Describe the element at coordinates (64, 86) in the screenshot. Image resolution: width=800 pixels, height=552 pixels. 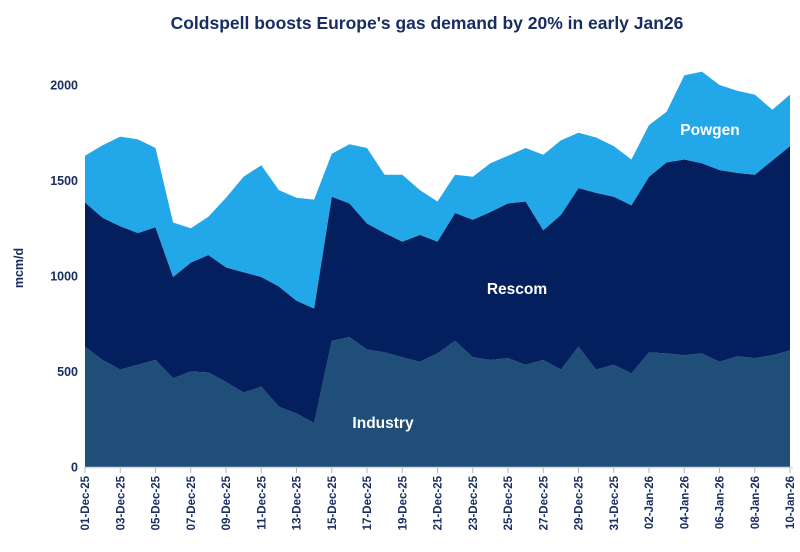
I see `y-tick-label: 2000` at that location.